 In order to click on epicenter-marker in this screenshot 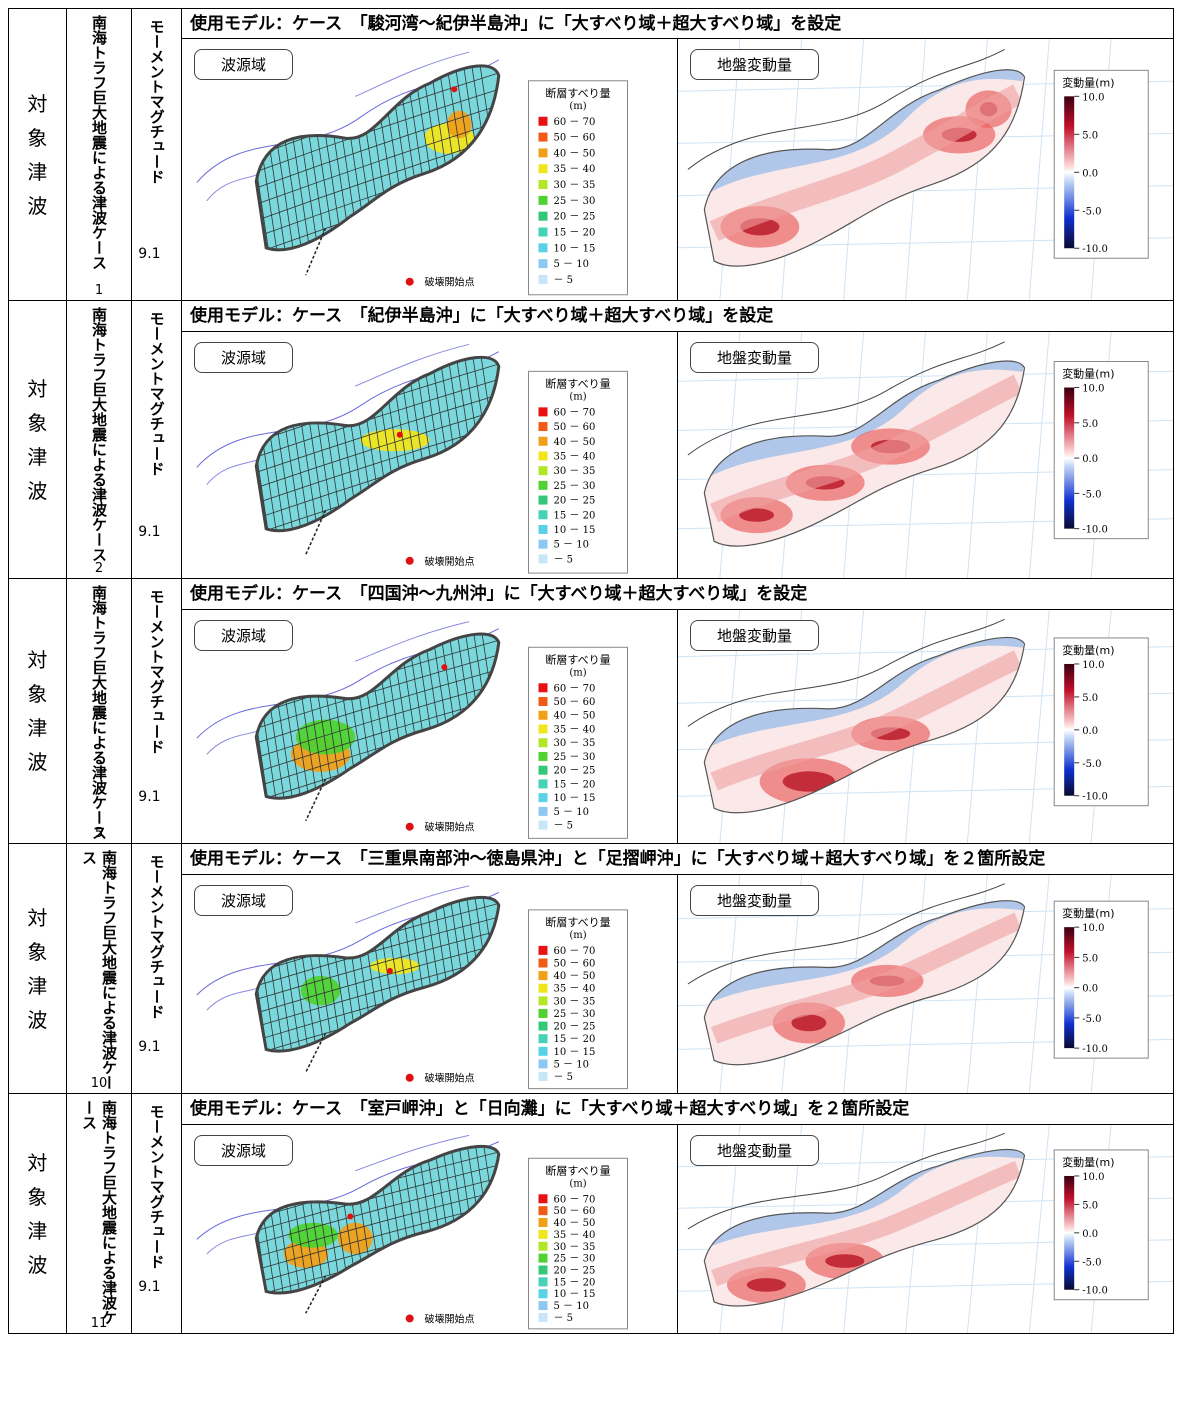, I will do `click(454, 89)`.